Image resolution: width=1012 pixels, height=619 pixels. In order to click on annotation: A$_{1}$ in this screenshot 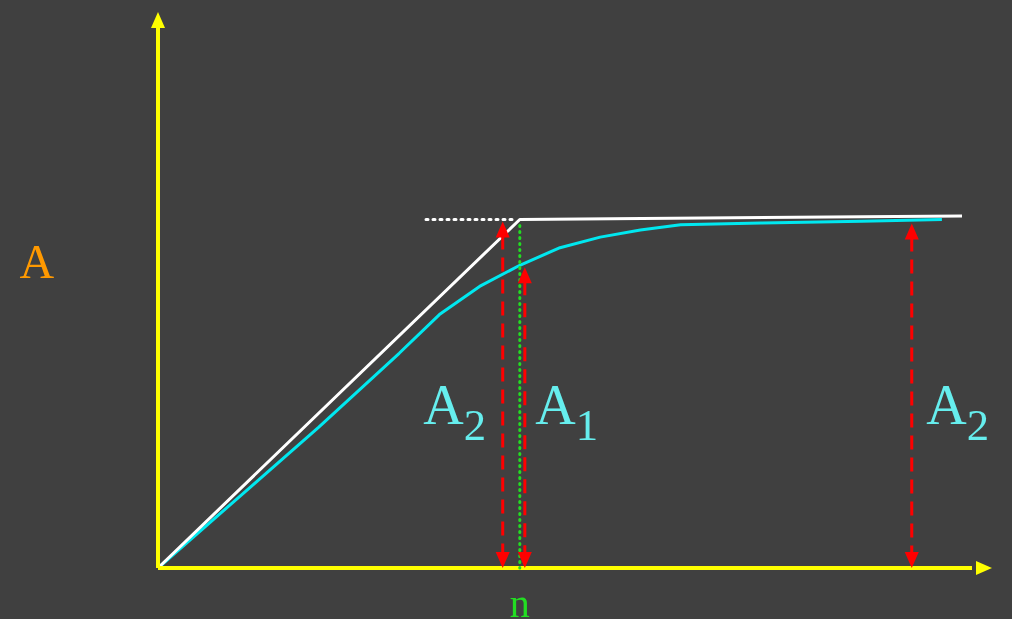, I will do `click(567, 412)`.